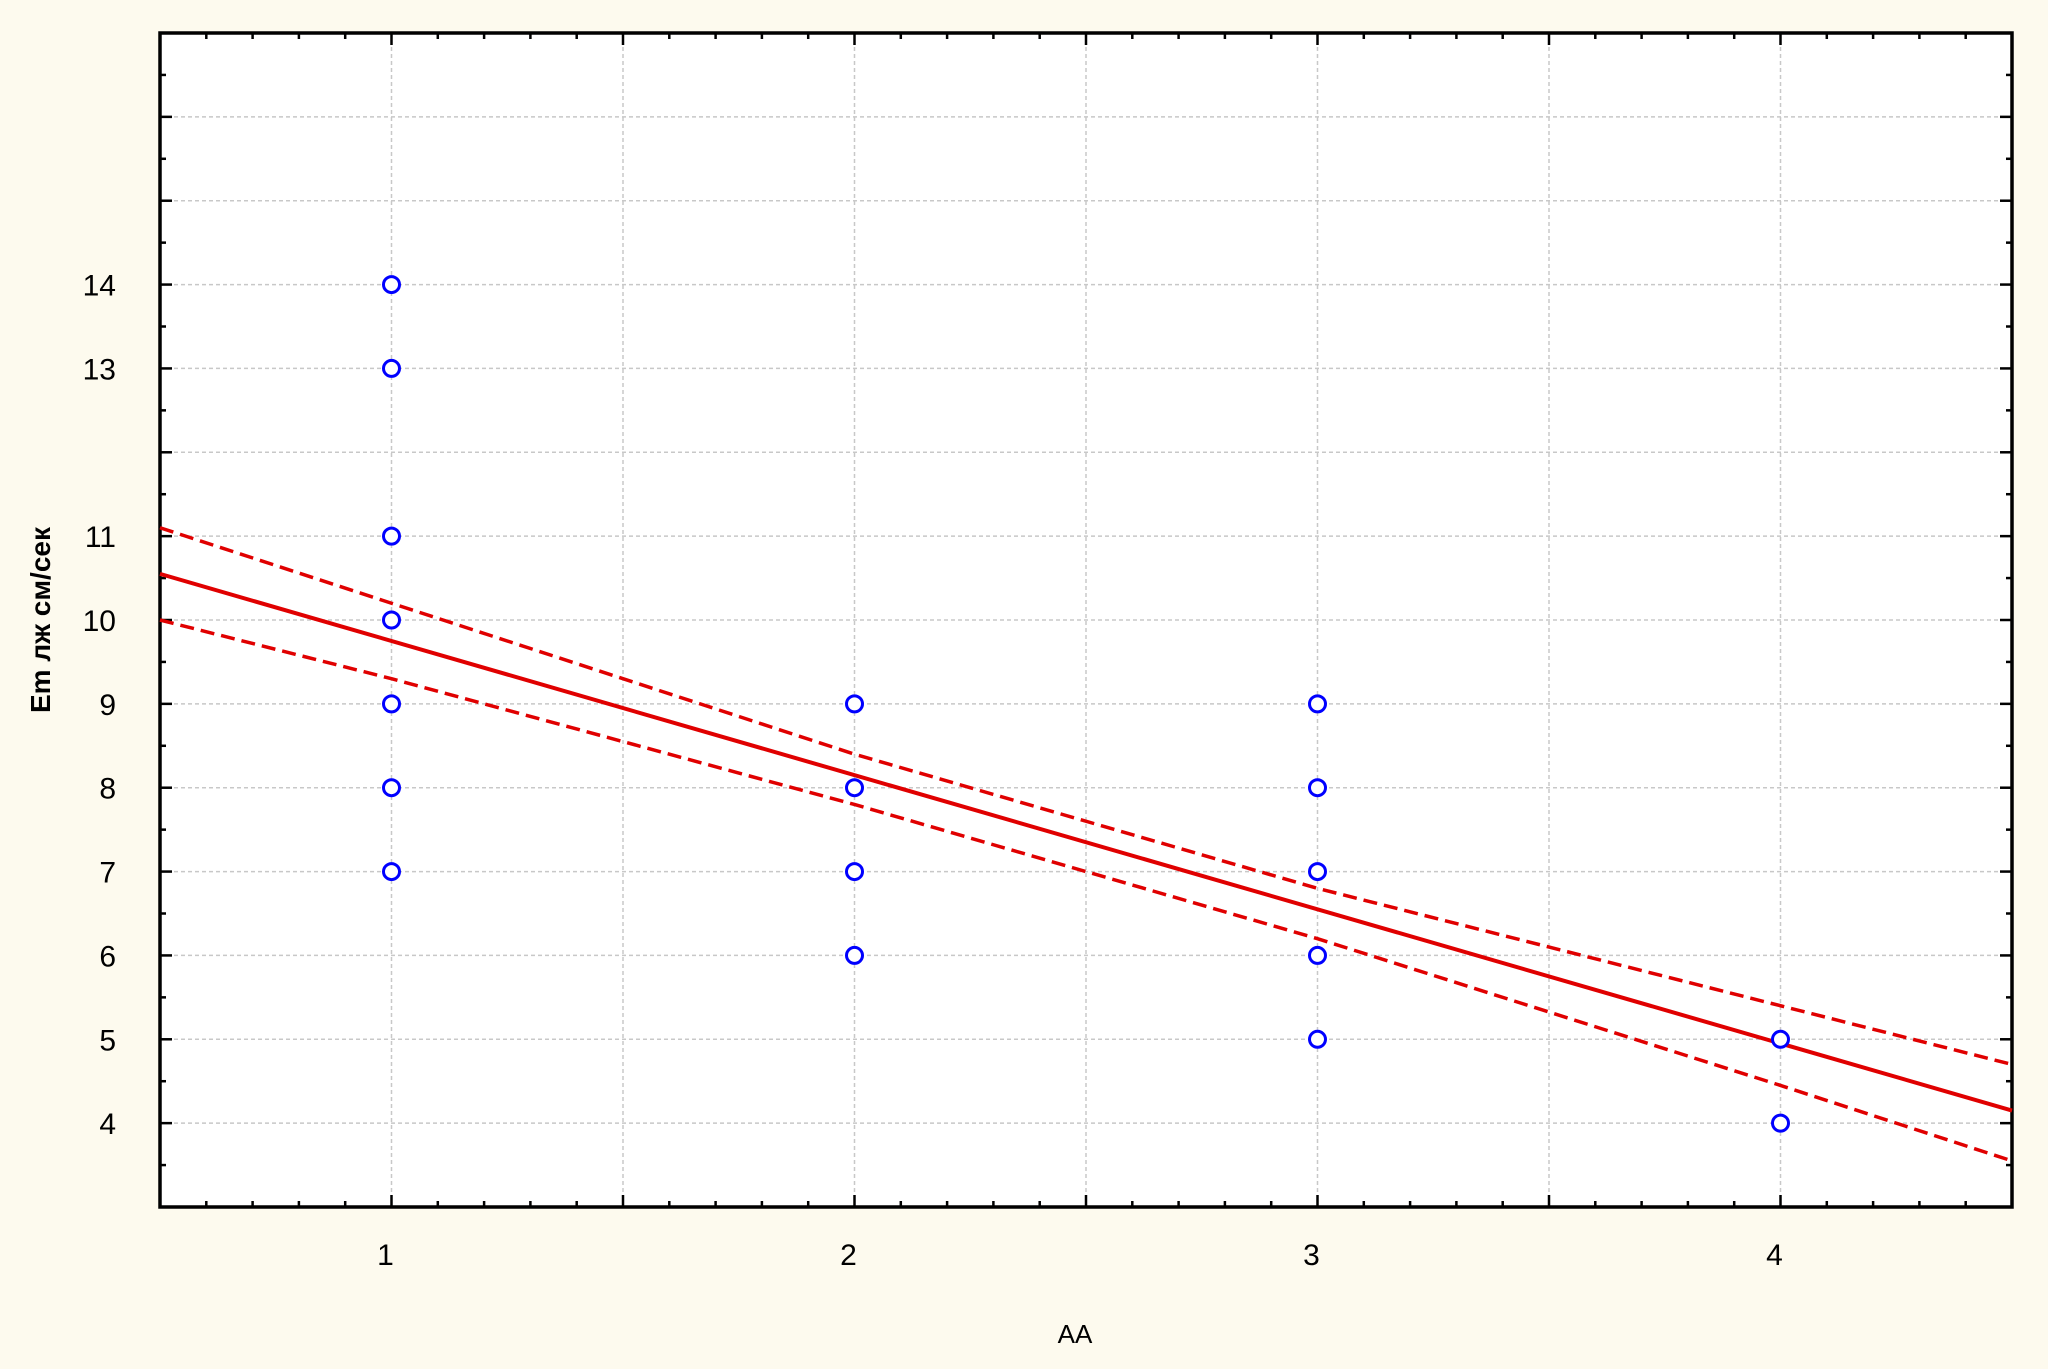  Describe the element at coordinates (40, 619) in the screenshot. I see `y-axis-title: Em лж см/сек` at that location.